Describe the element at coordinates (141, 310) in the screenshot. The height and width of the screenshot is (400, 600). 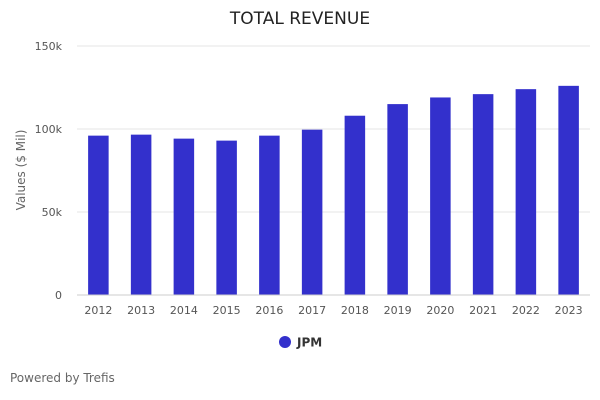
I see `x-tick-label: 2013` at that location.